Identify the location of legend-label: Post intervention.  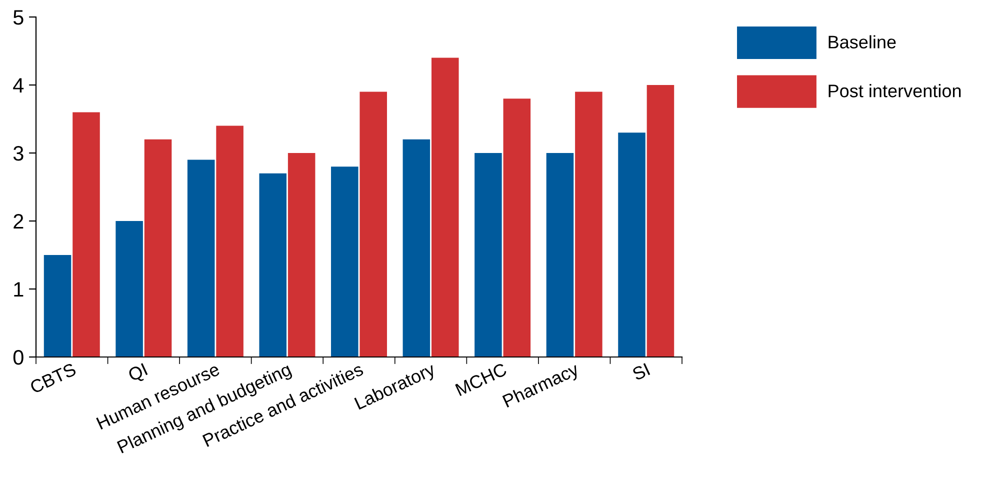
(894, 91).